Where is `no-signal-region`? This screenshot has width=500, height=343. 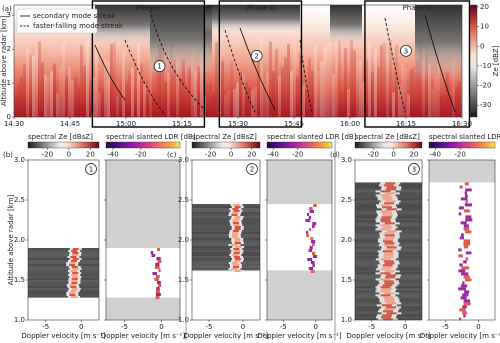
no-signal-region is located at coordinates (226, 237).